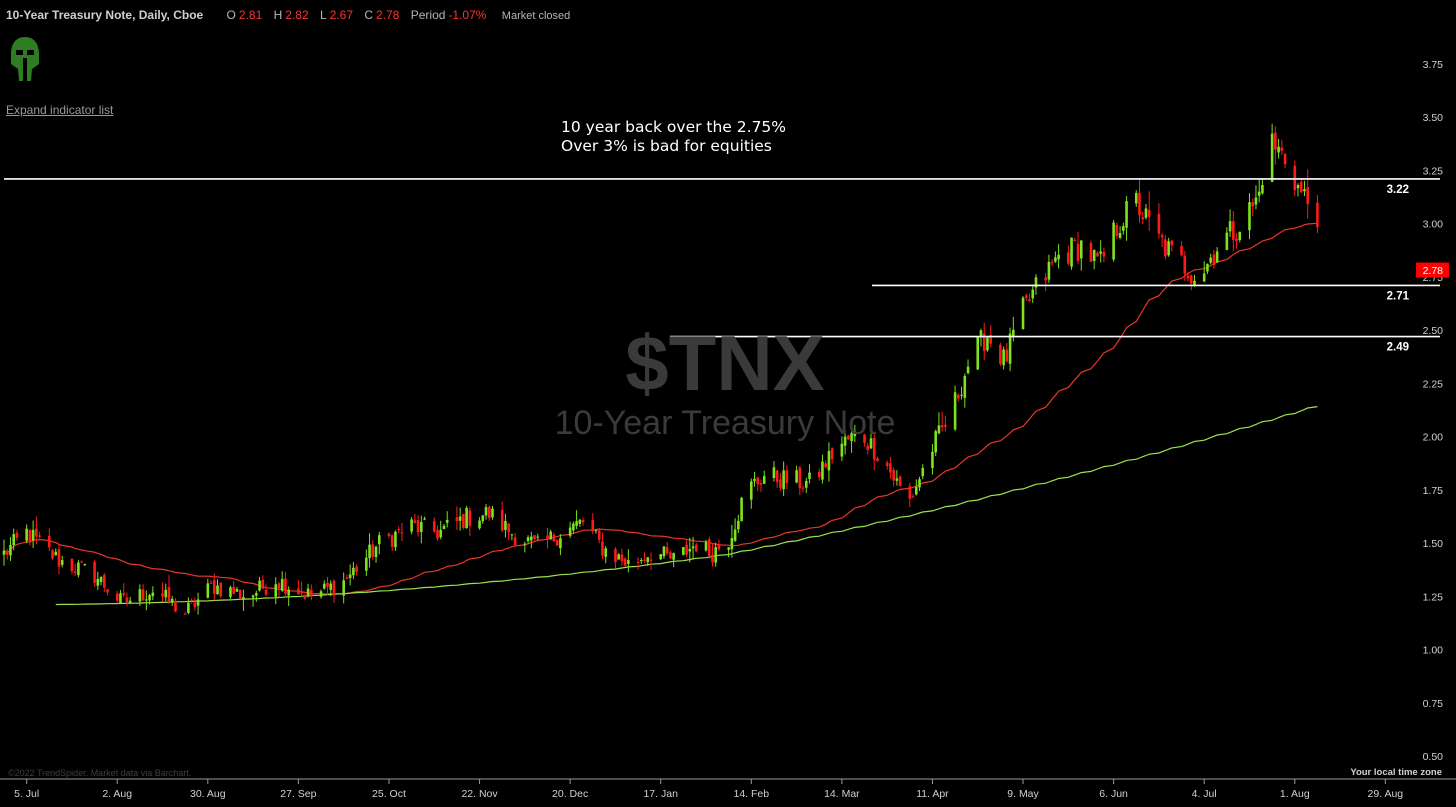 Image resolution: width=1456 pixels, height=807 pixels. I want to click on y-tick-label: 3.75, so click(1433, 65).